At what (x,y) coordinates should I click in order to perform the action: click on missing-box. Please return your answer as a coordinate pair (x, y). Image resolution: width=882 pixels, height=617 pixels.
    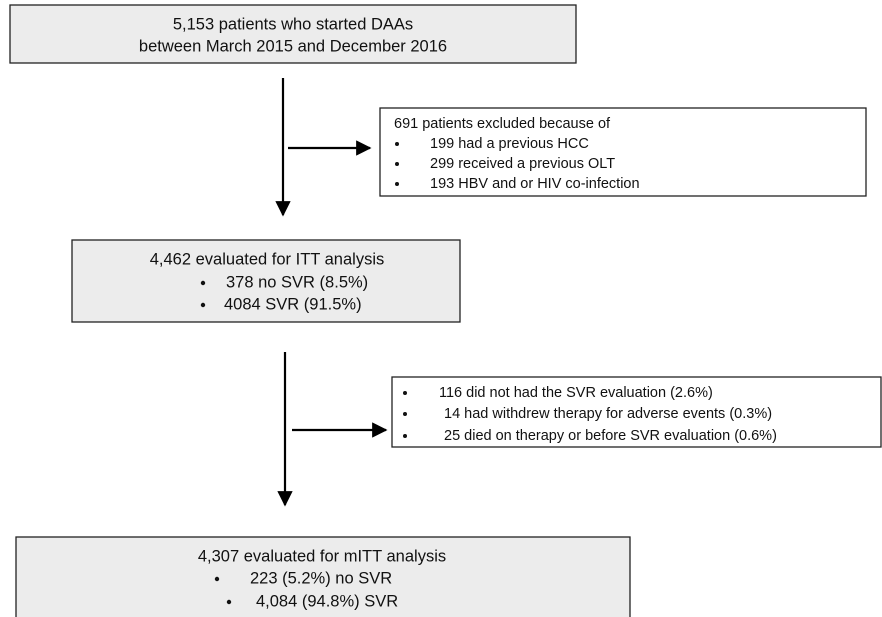
    Looking at the image, I should click on (636, 412).